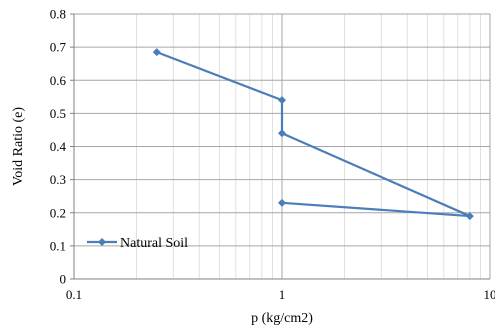  Describe the element at coordinates (102, 242) in the screenshot. I see `legend-swatch-marker` at that location.